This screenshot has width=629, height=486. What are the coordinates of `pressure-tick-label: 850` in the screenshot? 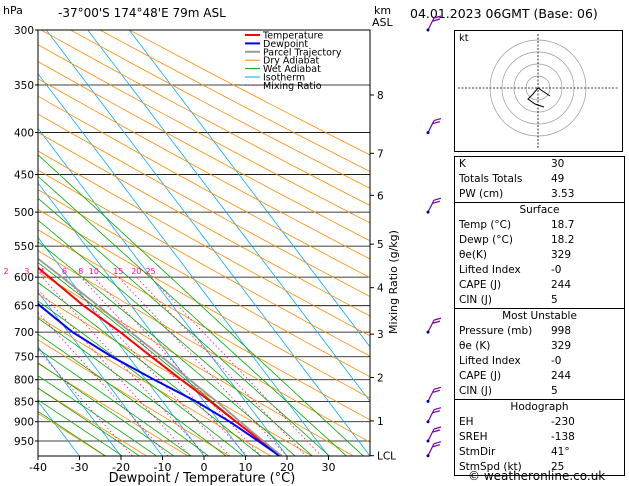 It's located at (24, 402).